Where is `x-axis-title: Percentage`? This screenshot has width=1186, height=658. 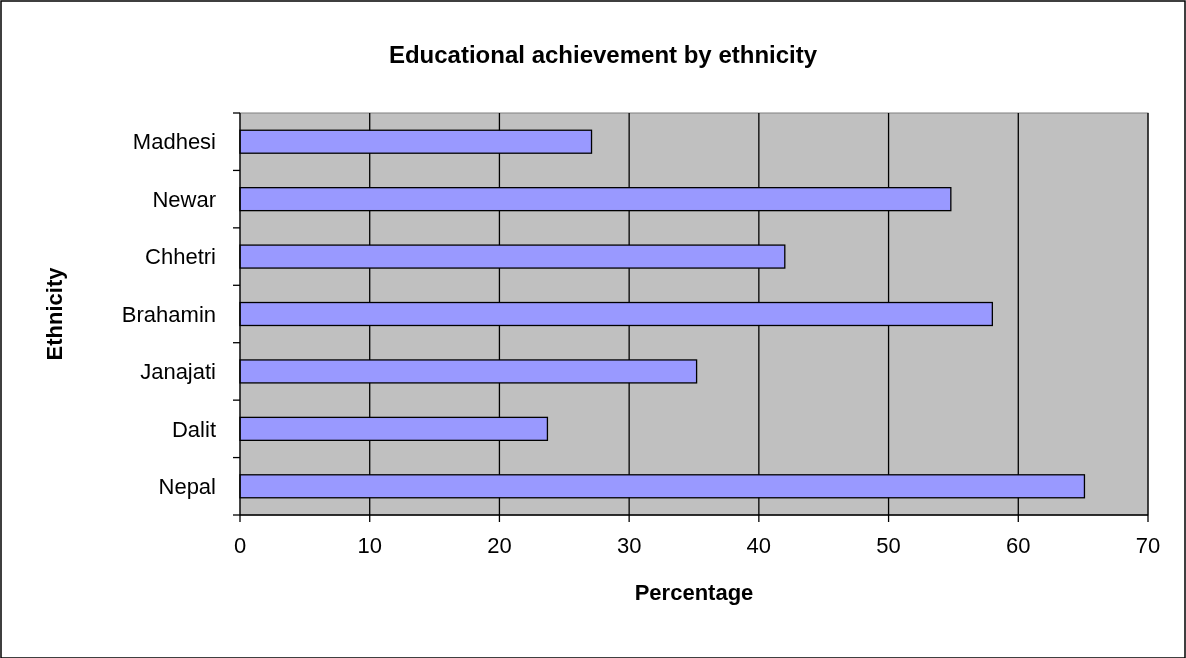 x-axis-title: Percentage is located at coordinates (694, 592).